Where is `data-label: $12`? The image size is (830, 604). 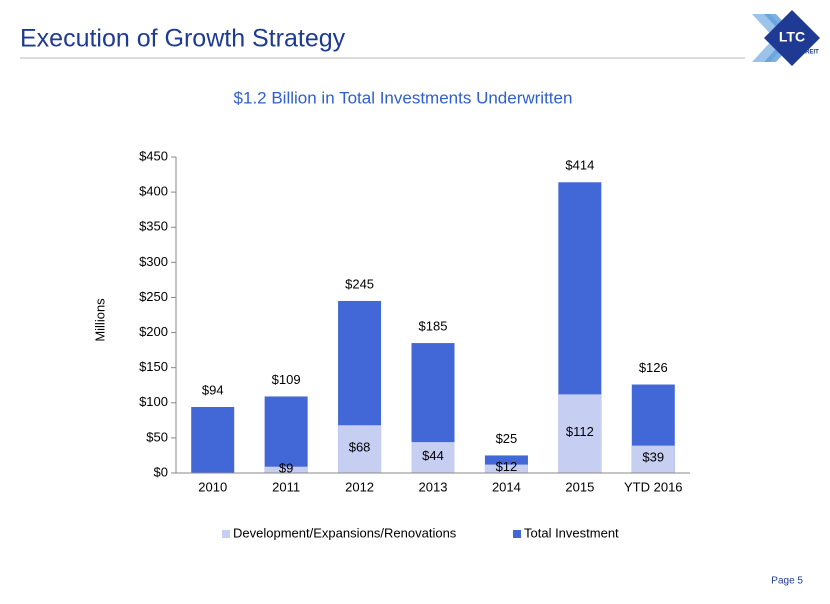
data-label: $12 is located at coordinates (507, 466).